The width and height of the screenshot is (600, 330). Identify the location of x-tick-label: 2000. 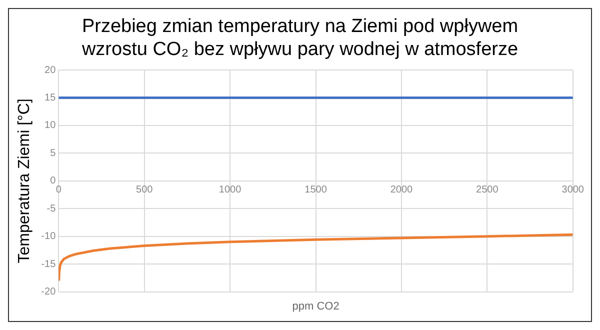
(402, 190).